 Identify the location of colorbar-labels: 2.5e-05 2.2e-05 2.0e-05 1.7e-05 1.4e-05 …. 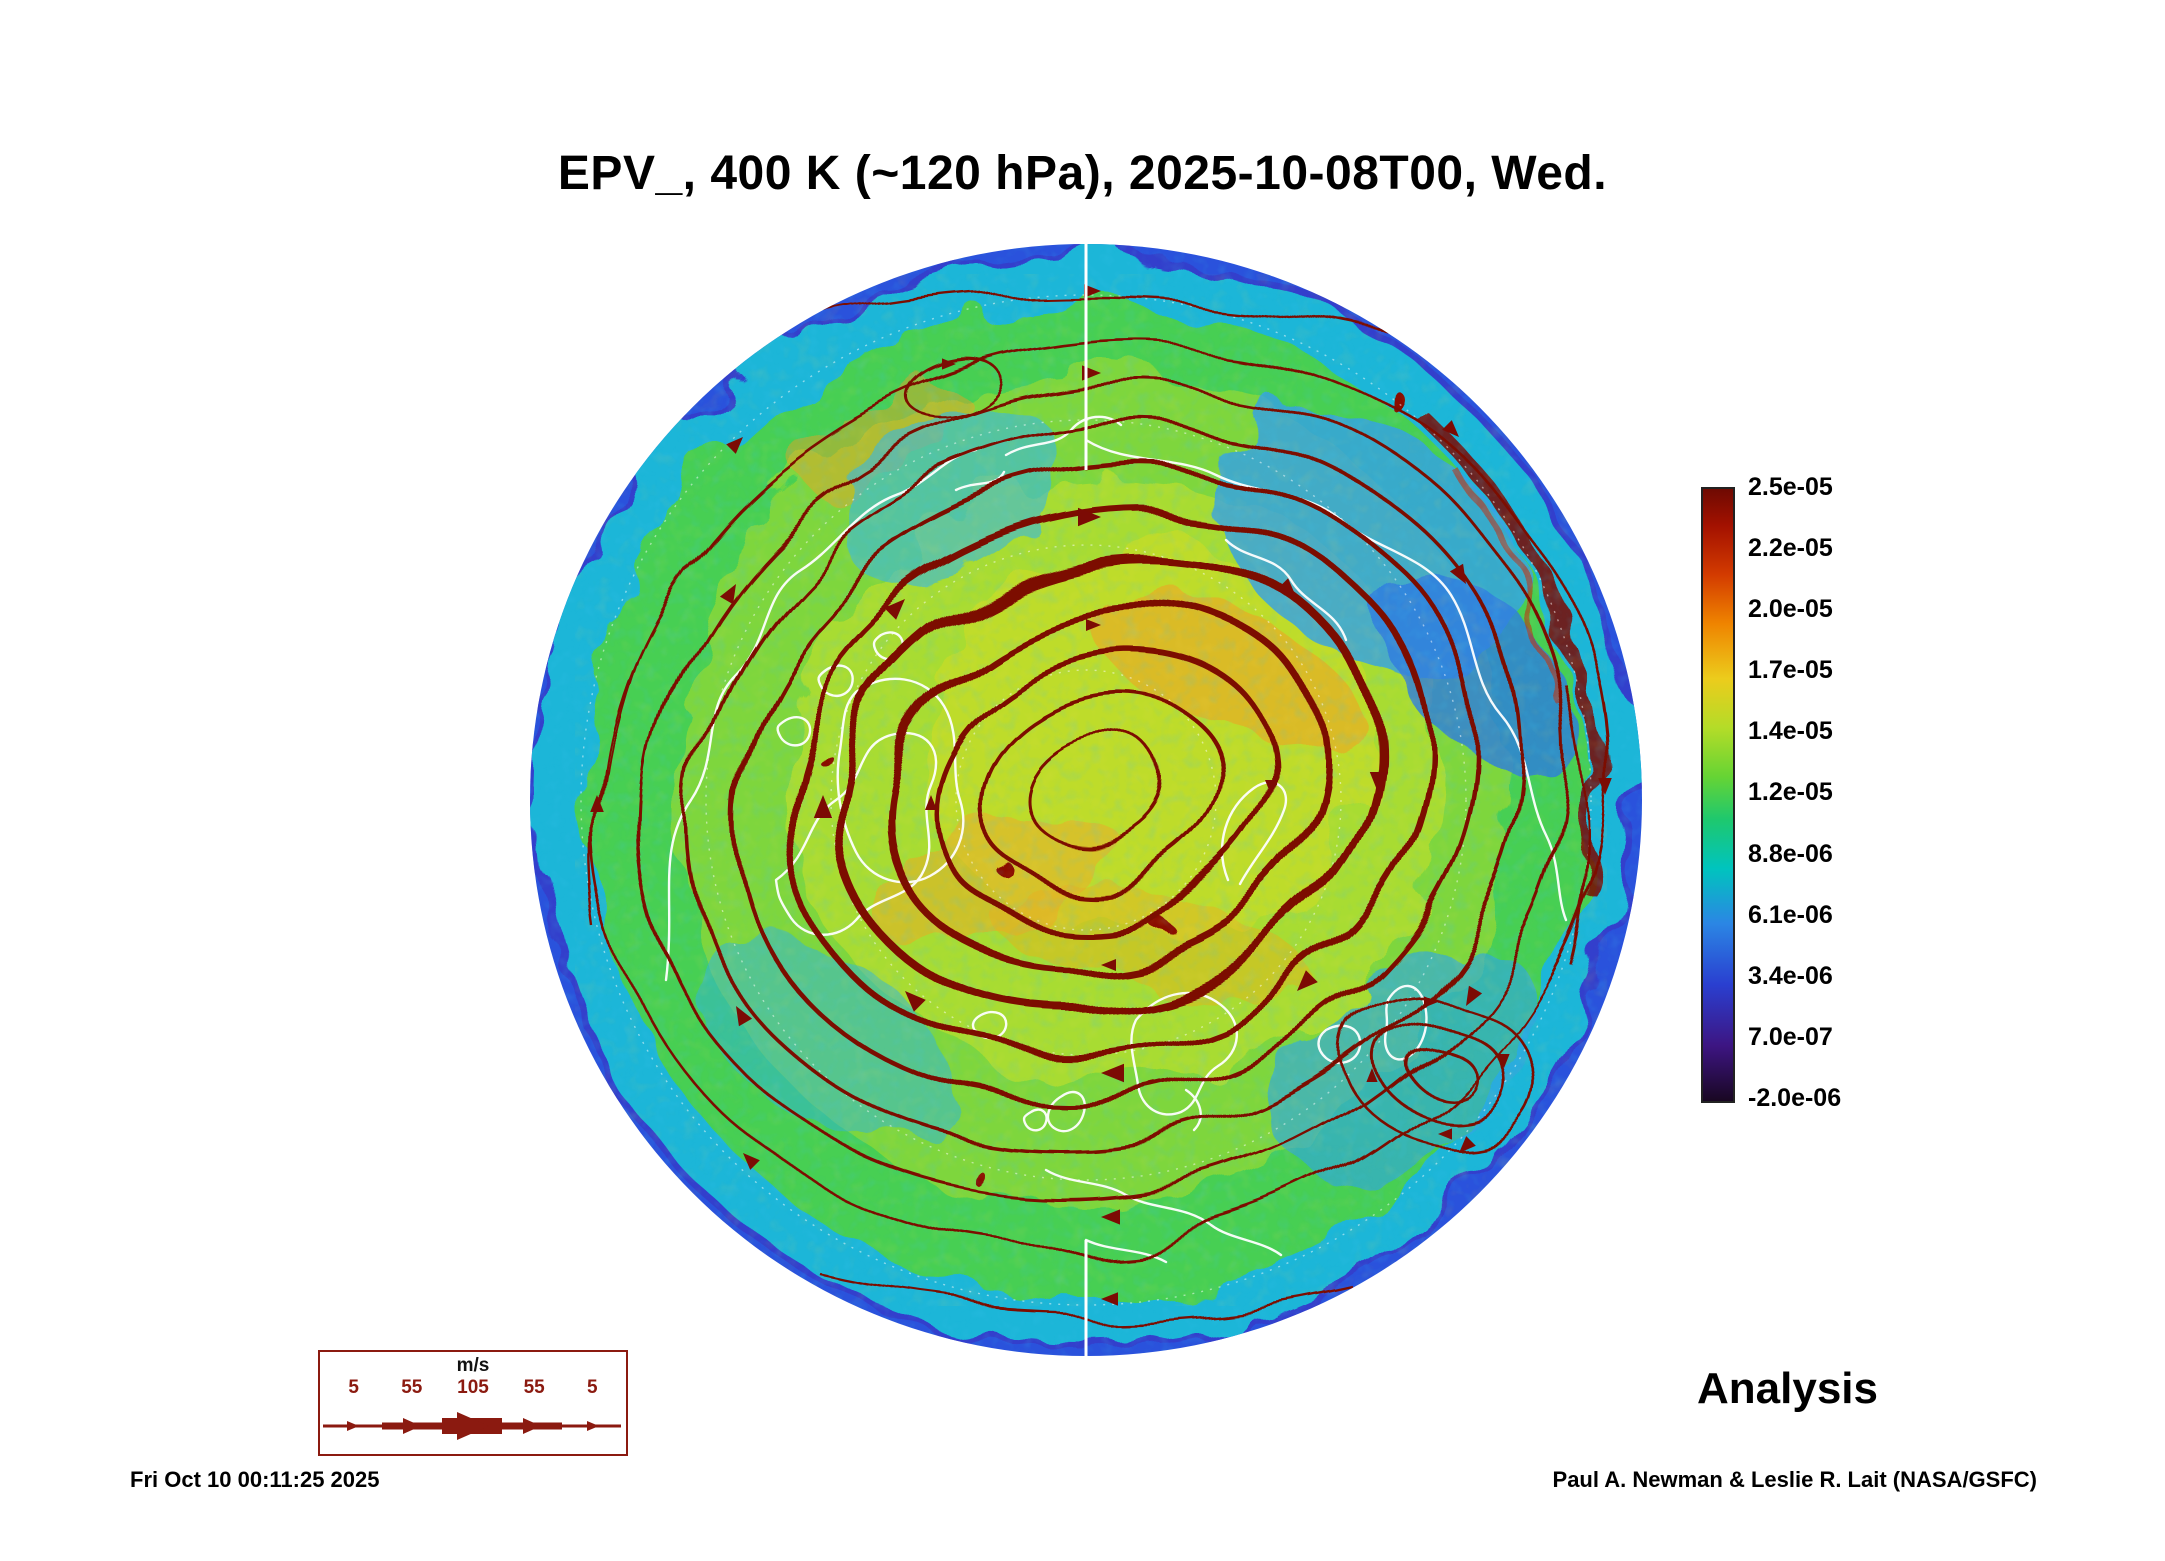
(1795, 792).